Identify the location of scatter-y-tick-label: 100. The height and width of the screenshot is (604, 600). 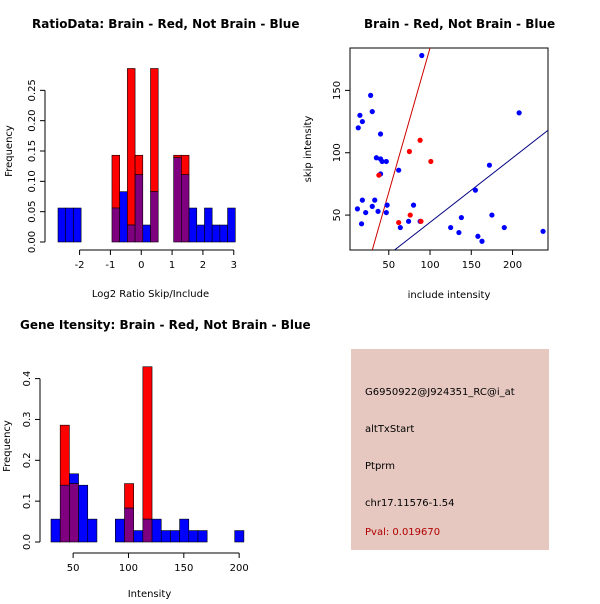
(337, 152).